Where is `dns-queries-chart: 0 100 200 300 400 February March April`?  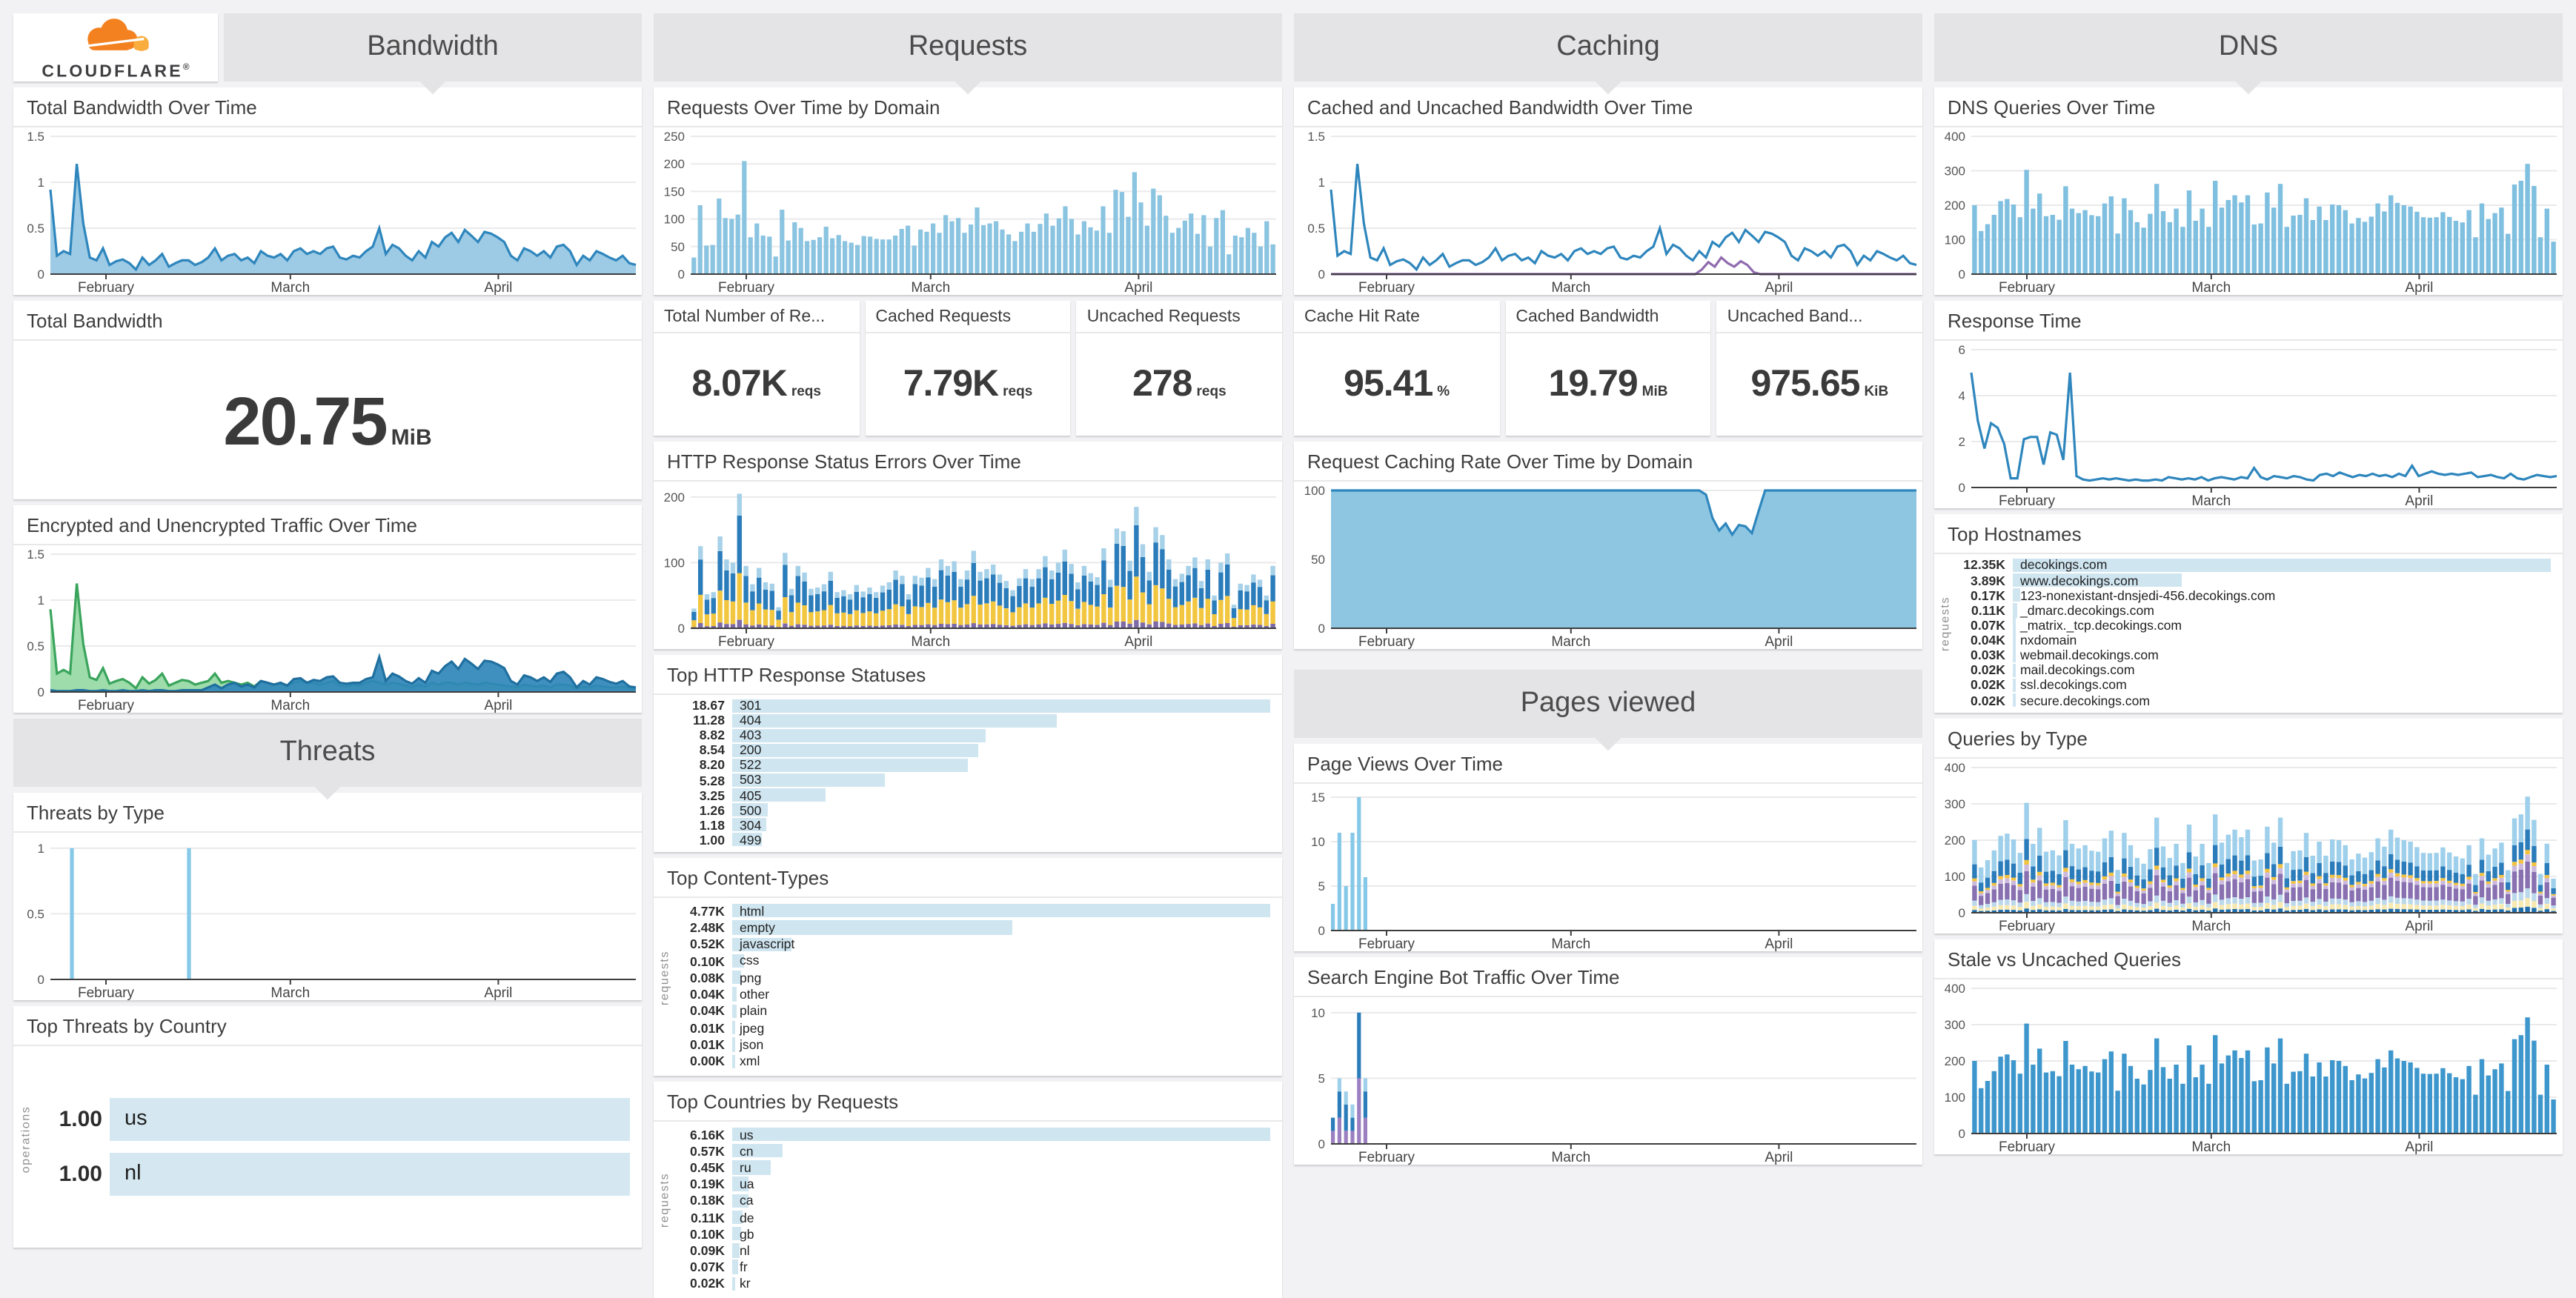
dns-queries-chart: 0 100 200 300 400 February March April is located at coordinates (2248, 211).